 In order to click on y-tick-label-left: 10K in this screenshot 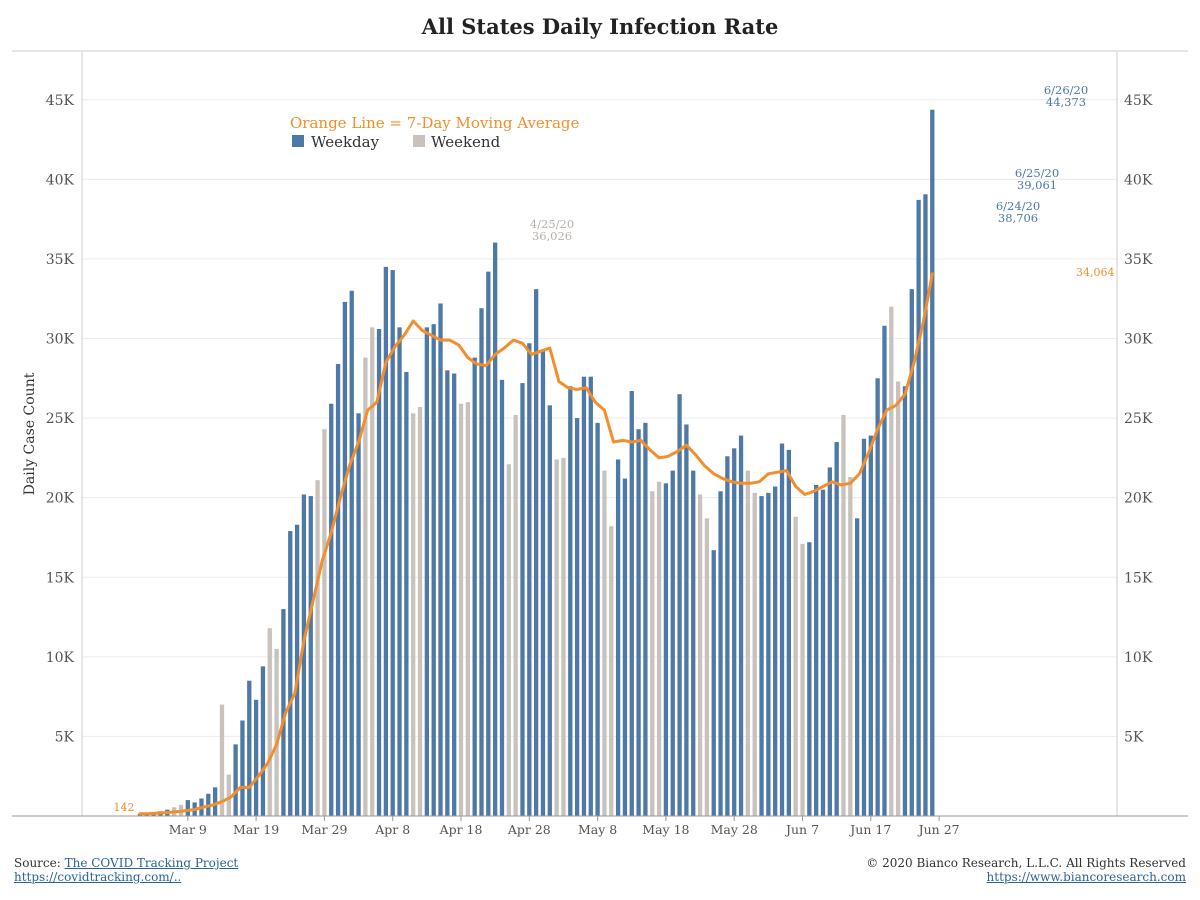, I will do `click(60, 658)`.